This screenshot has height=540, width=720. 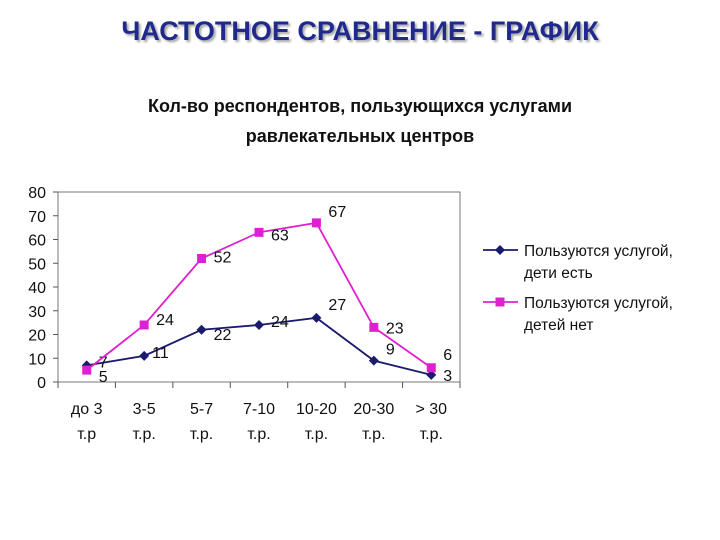 I want to click on chart-title-line-2: равлекательных центров, so click(x=360, y=136).